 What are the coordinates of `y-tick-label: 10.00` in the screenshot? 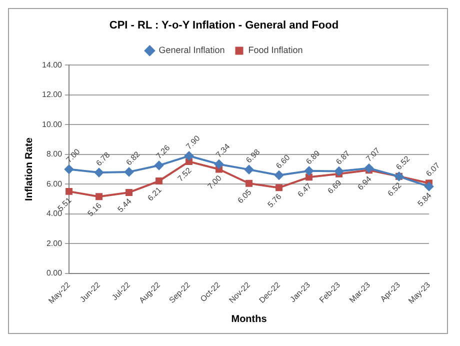 It's located at (52, 124).